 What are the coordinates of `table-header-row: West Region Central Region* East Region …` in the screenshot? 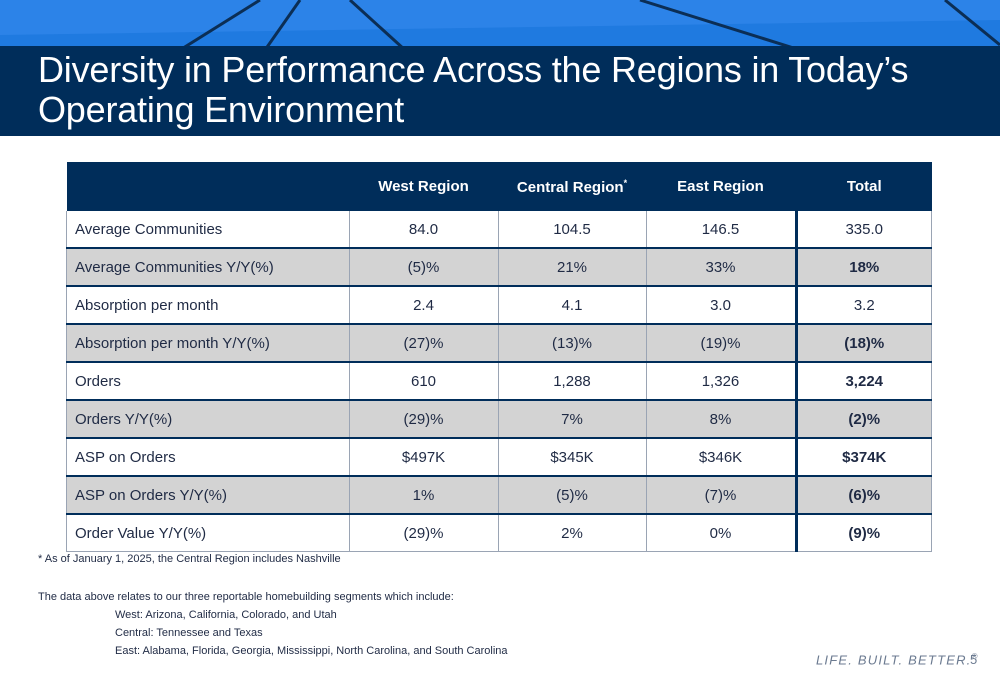 It's located at (499, 186).